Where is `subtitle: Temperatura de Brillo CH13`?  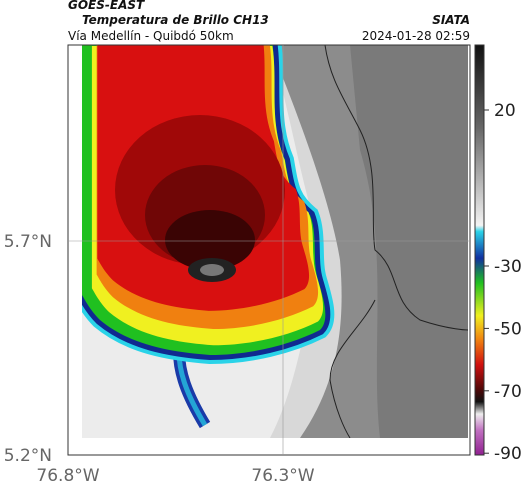
subtitle: Temperatura de Brillo CH13 is located at coordinates (175, 20).